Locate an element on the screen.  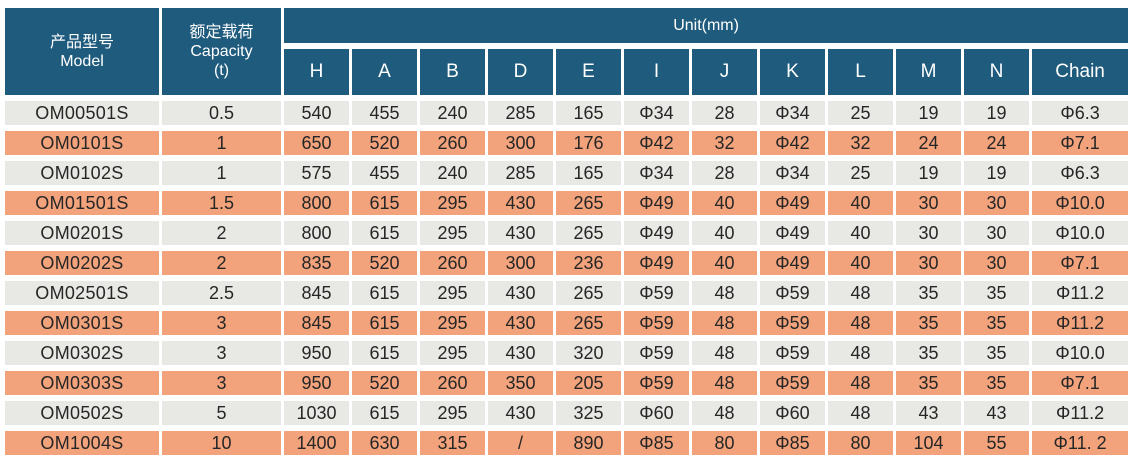
dimension-cell: 575 is located at coordinates (316, 173).